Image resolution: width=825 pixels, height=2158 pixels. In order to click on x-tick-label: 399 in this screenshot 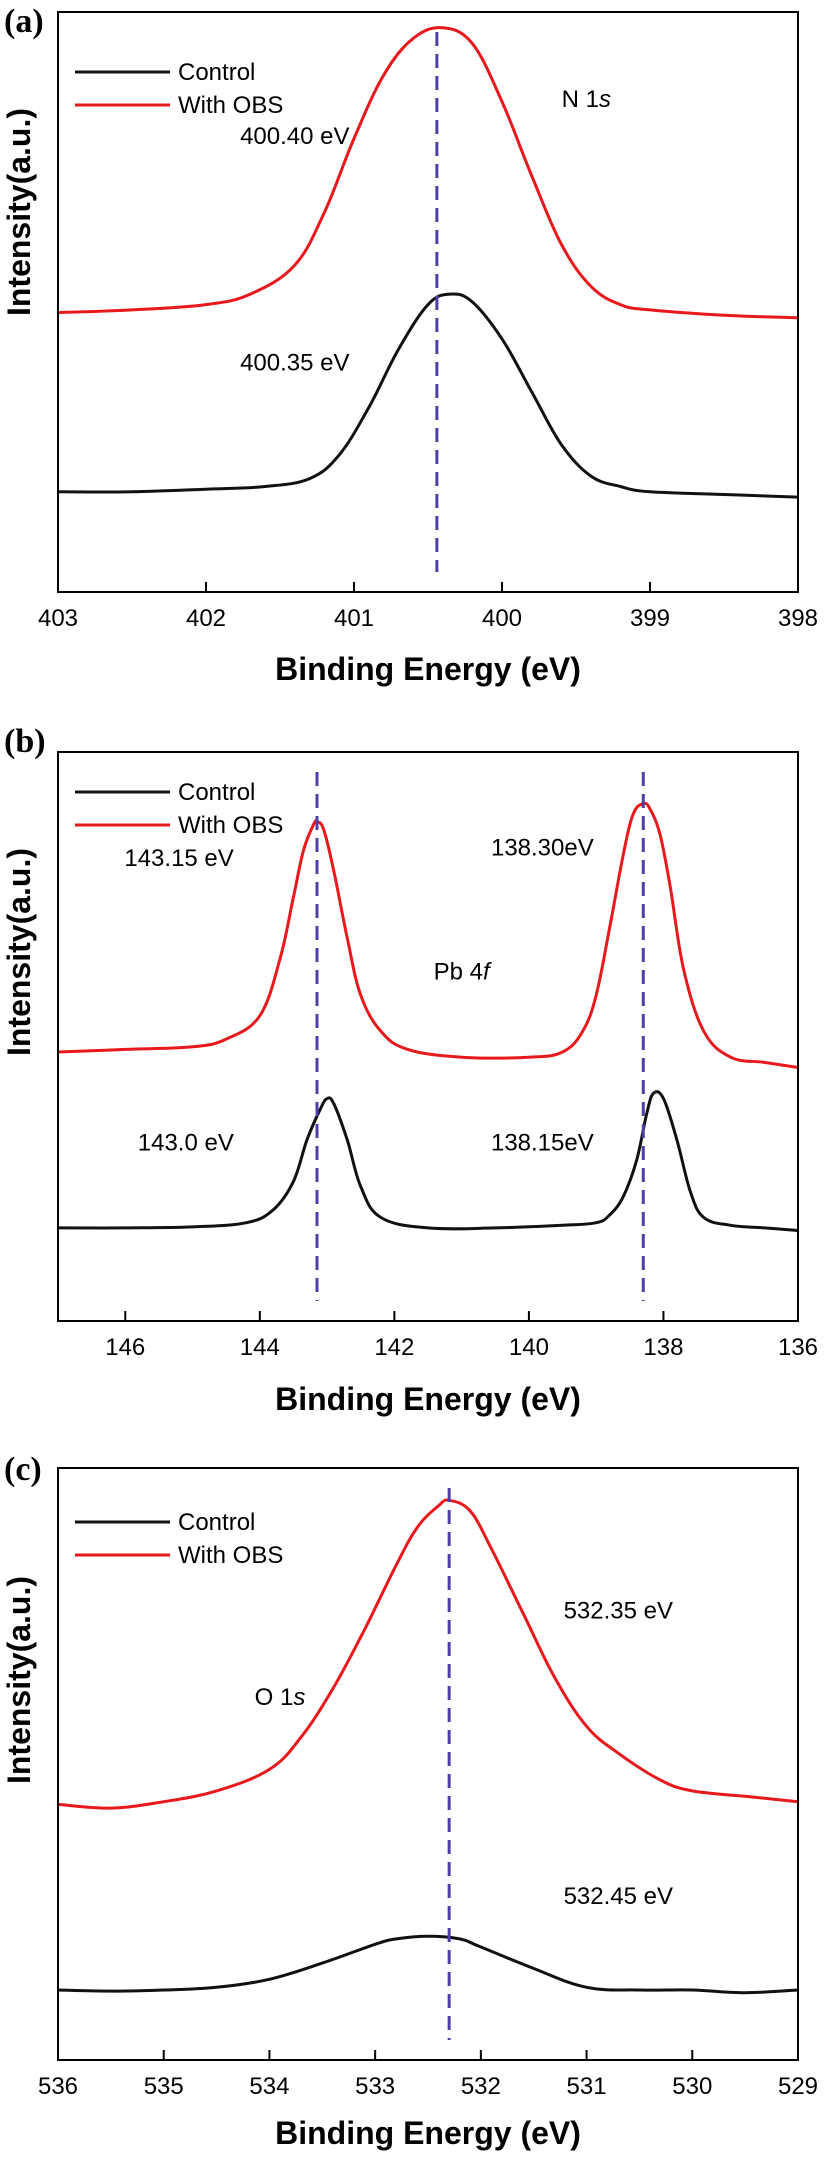, I will do `click(650, 618)`.